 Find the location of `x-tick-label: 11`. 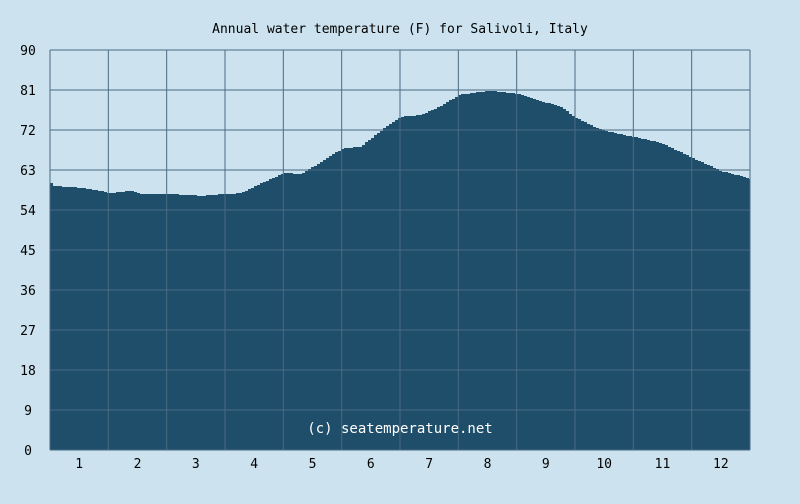

x-tick-label: 11 is located at coordinates (663, 464).